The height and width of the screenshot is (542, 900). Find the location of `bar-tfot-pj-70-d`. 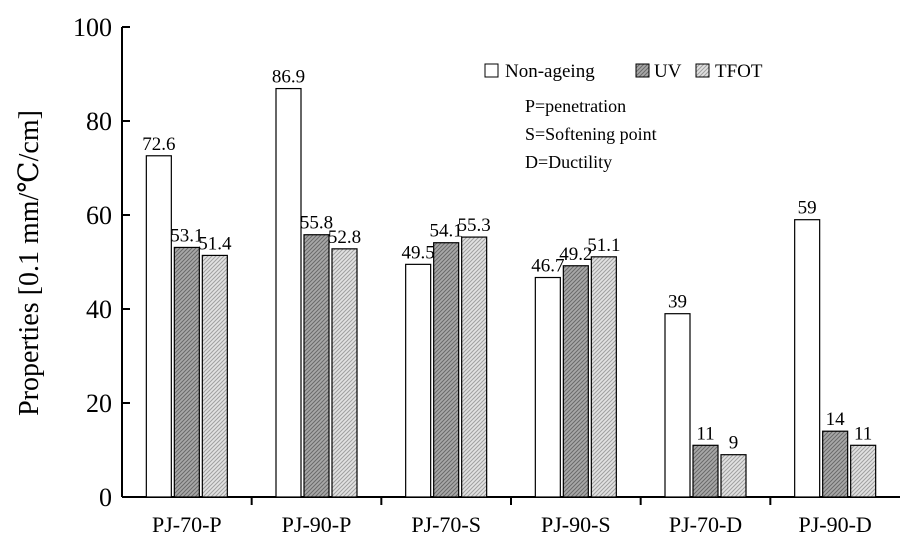

bar-tfot-pj-70-d is located at coordinates (733, 476).